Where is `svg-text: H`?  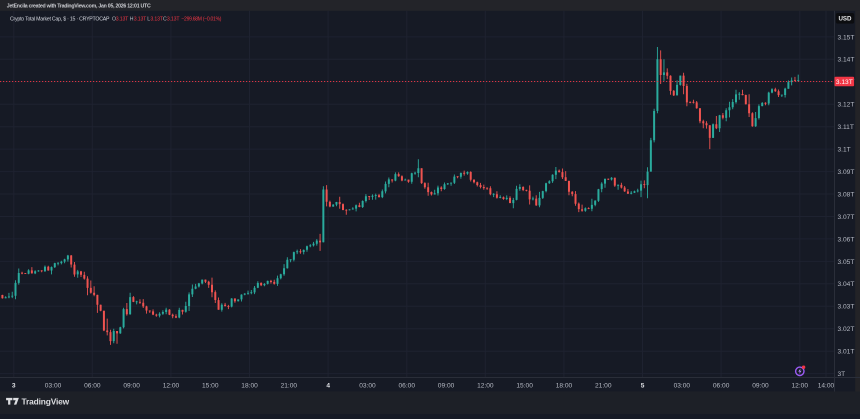 svg-text: H is located at coordinates (132, 20).